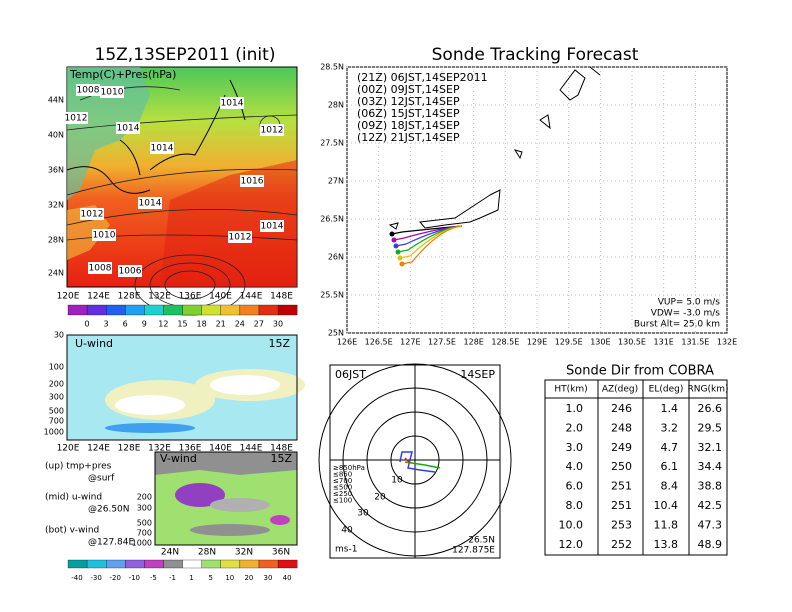 The width and height of the screenshot is (792, 612). What do you see at coordinates (281, 449) in the screenshot?
I see `lon-label: 148E` at bounding box center [281, 449].